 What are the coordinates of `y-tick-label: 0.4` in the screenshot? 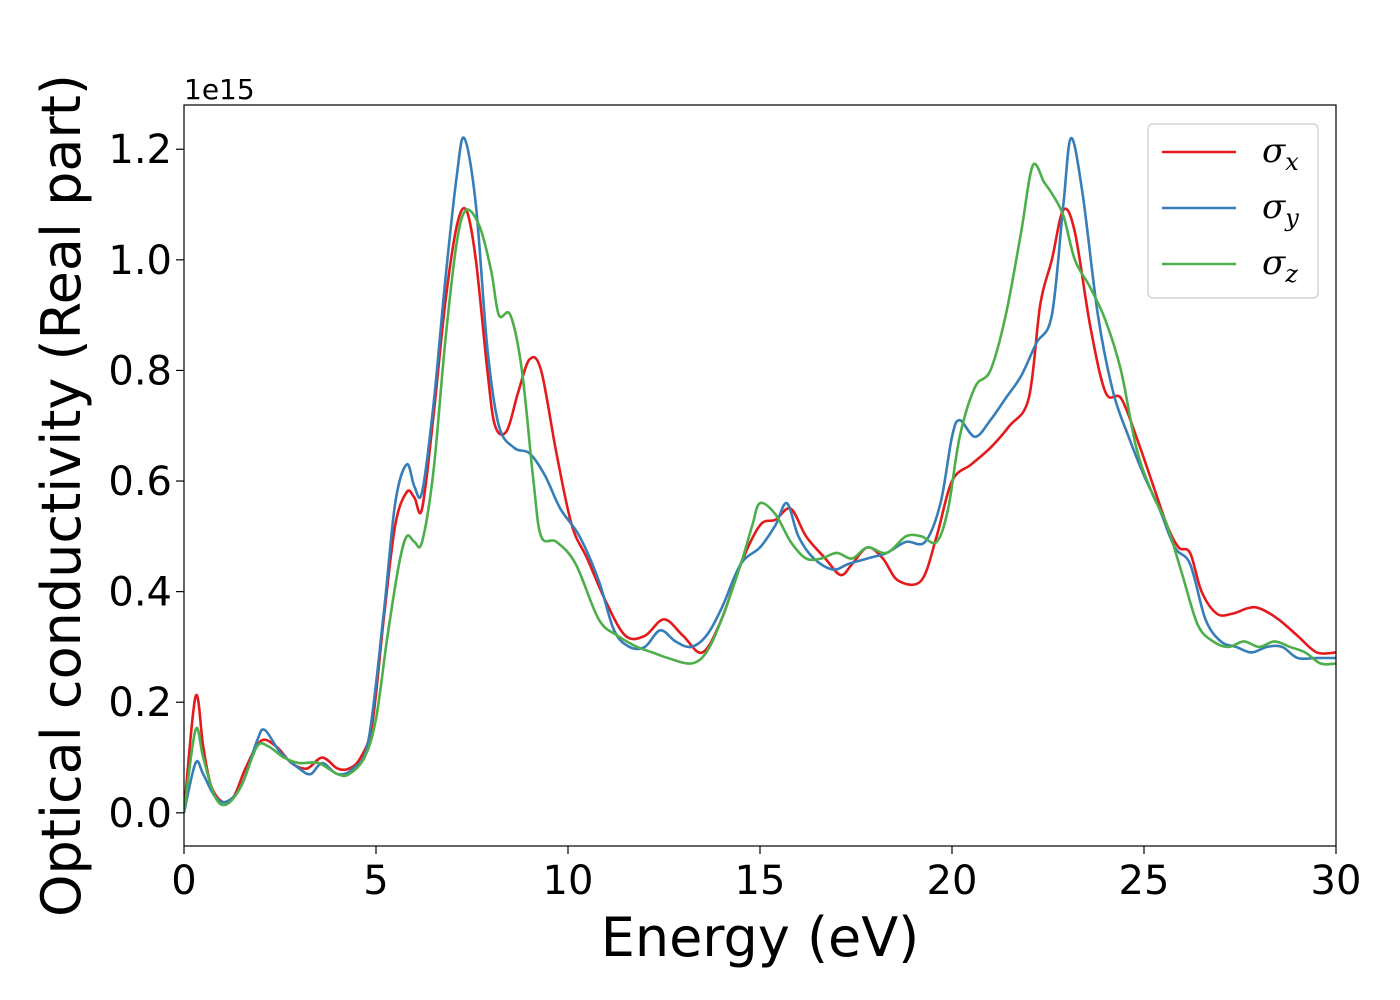 It's located at (140, 593).